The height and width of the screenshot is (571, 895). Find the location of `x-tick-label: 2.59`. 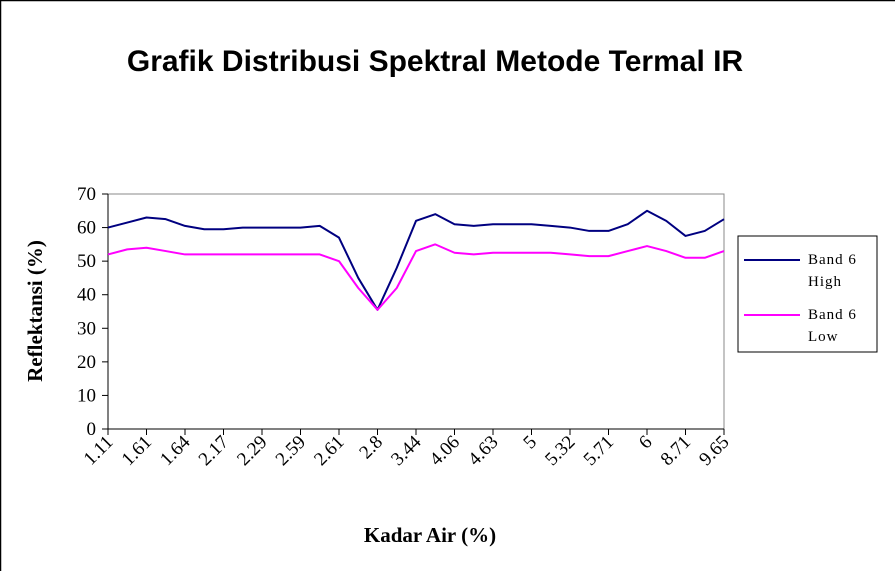

x-tick-label: 2.59 is located at coordinates (291, 451).